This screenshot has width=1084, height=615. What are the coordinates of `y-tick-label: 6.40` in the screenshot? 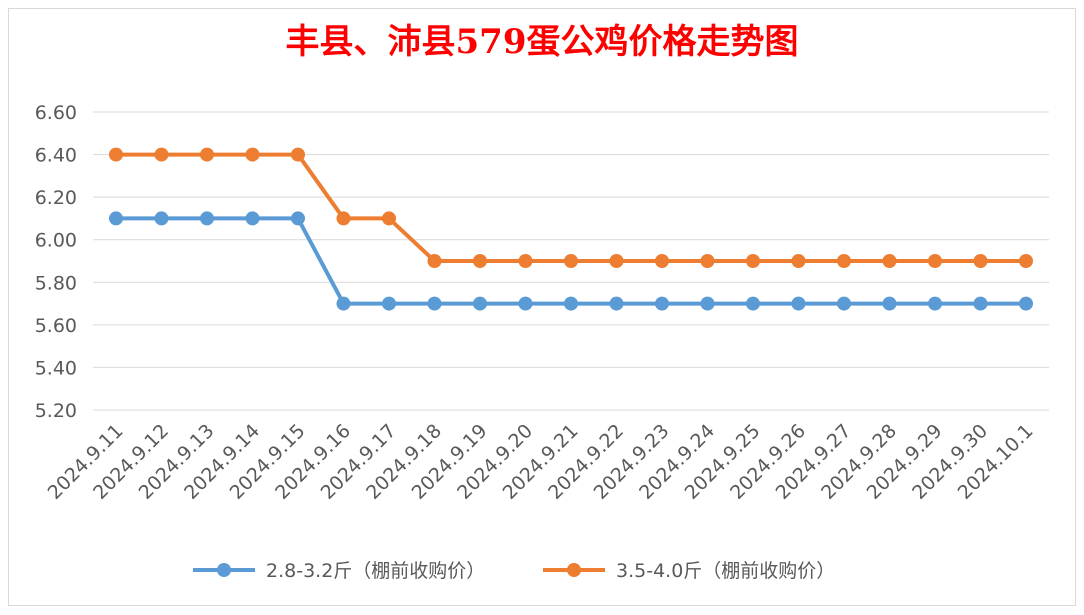 It's located at (56, 156).